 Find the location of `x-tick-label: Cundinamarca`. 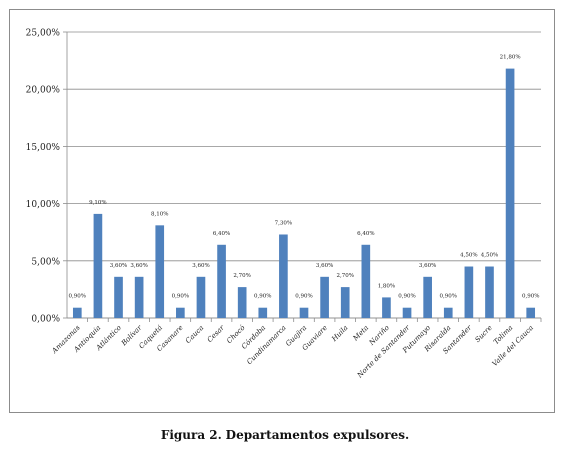

x-tick-label: Cundinamarca is located at coordinates (266, 345).